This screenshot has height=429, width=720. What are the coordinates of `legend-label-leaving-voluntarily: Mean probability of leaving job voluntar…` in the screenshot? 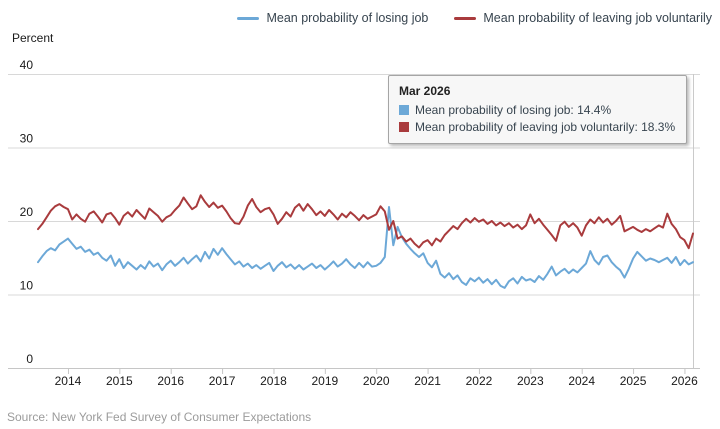 It's located at (597, 18).